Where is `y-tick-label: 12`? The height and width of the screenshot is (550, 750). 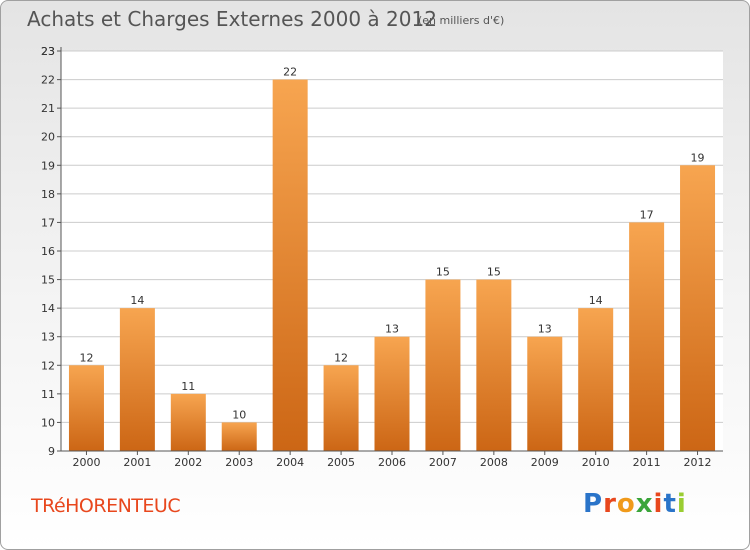 y-tick-label: 12 is located at coordinates (48, 365).